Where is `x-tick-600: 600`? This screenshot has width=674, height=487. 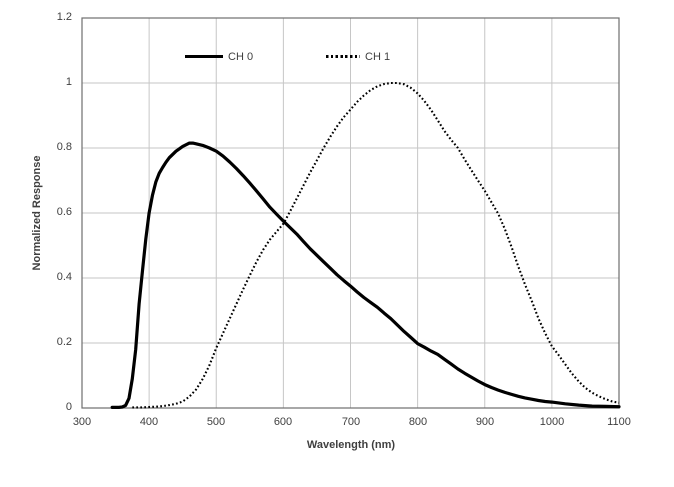
x-tick-600: 600 is located at coordinates (283, 422).